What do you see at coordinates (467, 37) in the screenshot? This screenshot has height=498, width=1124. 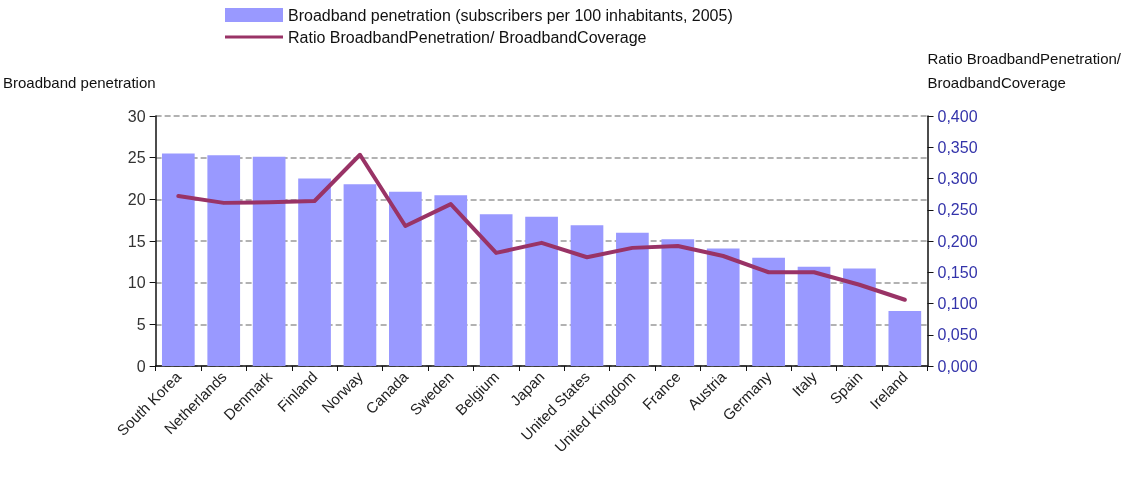 I see `legend-label: Ratio BroadbandPenetration/ BroadbandCoverage` at bounding box center [467, 37].